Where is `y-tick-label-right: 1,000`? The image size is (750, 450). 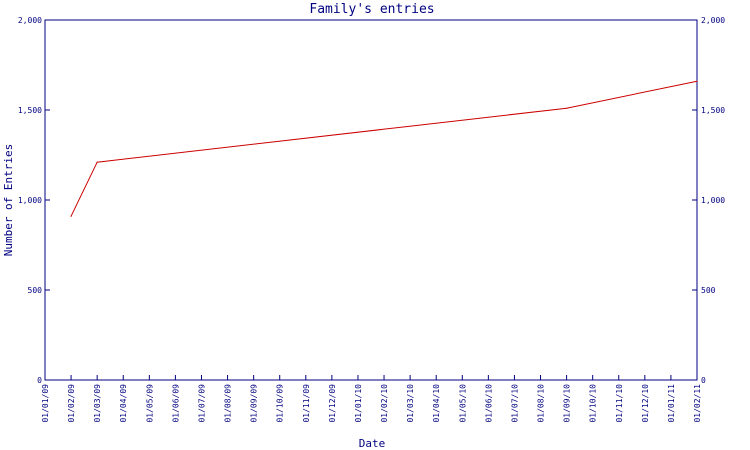 y-tick-label-right: 1,000 is located at coordinates (713, 200).